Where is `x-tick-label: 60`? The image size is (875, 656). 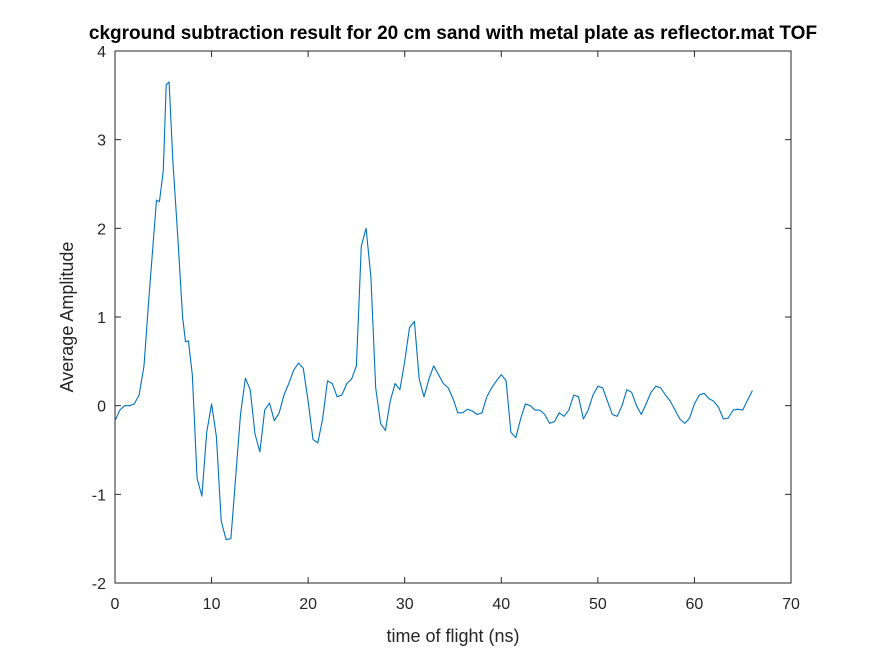 x-tick-label: 60 is located at coordinates (695, 604).